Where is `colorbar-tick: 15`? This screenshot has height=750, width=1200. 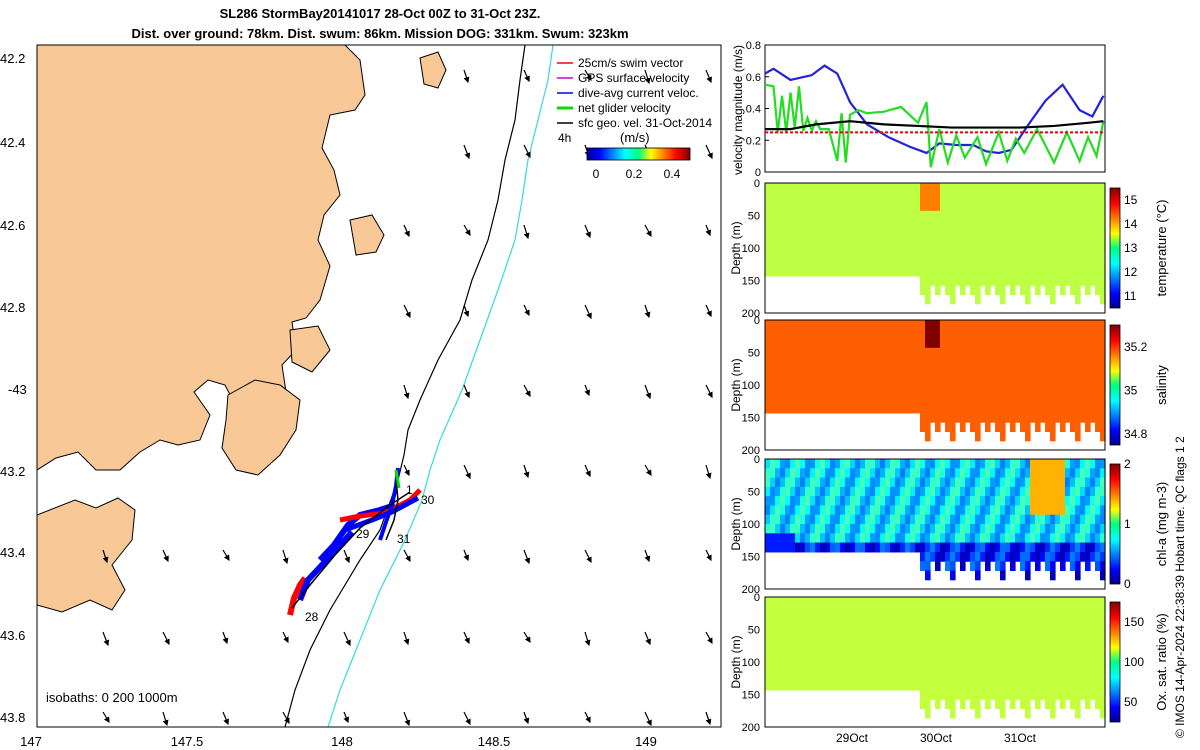
colorbar-tick: 15 is located at coordinates (1131, 200).